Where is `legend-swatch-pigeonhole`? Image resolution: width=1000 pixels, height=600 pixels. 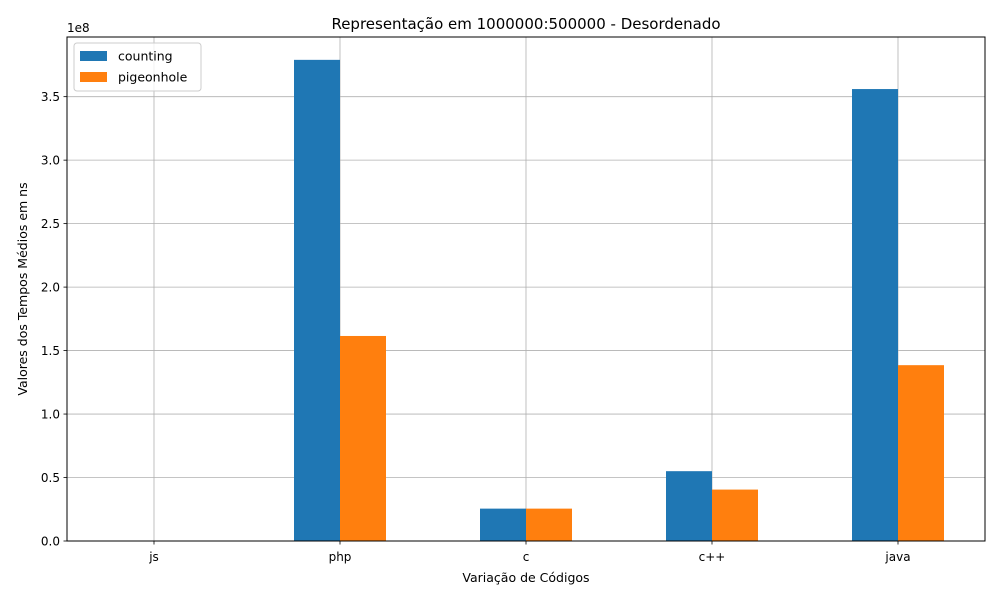 legend-swatch-pigeonhole is located at coordinates (93, 77).